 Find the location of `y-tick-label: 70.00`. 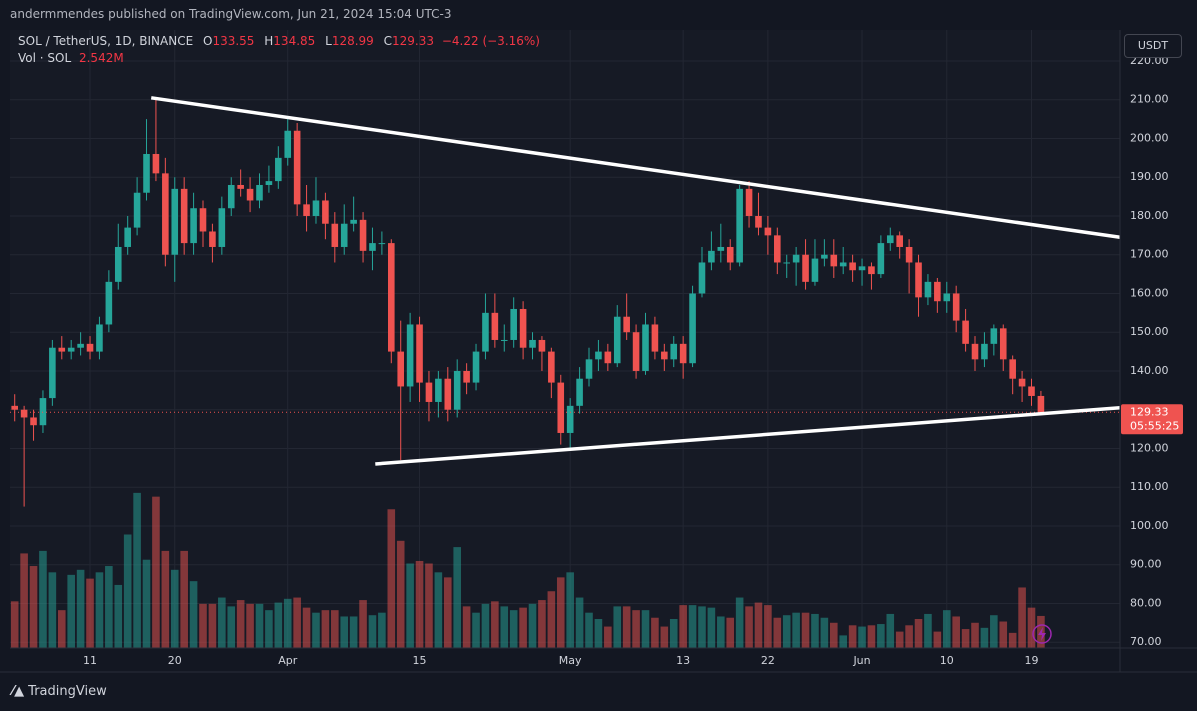

y-tick-label: 70.00 is located at coordinates (1146, 641).